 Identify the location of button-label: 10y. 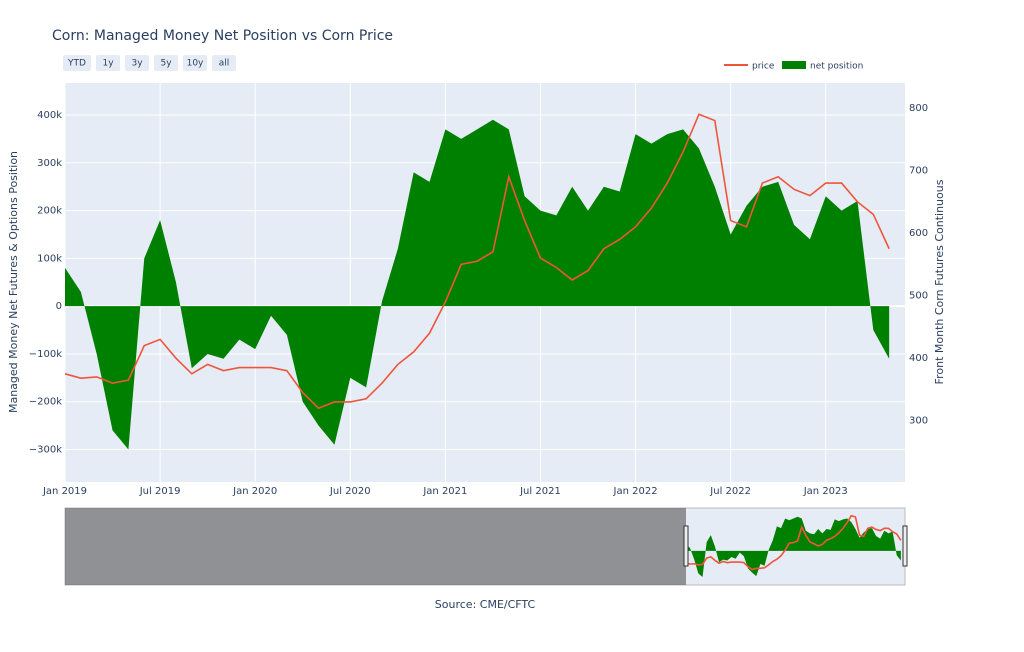
(195, 64).